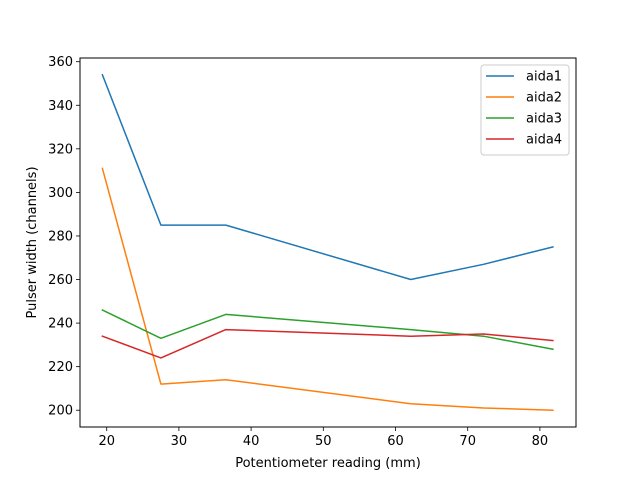  Describe the element at coordinates (60, 280) in the screenshot. I see `y-tick-label: 260` at that location.